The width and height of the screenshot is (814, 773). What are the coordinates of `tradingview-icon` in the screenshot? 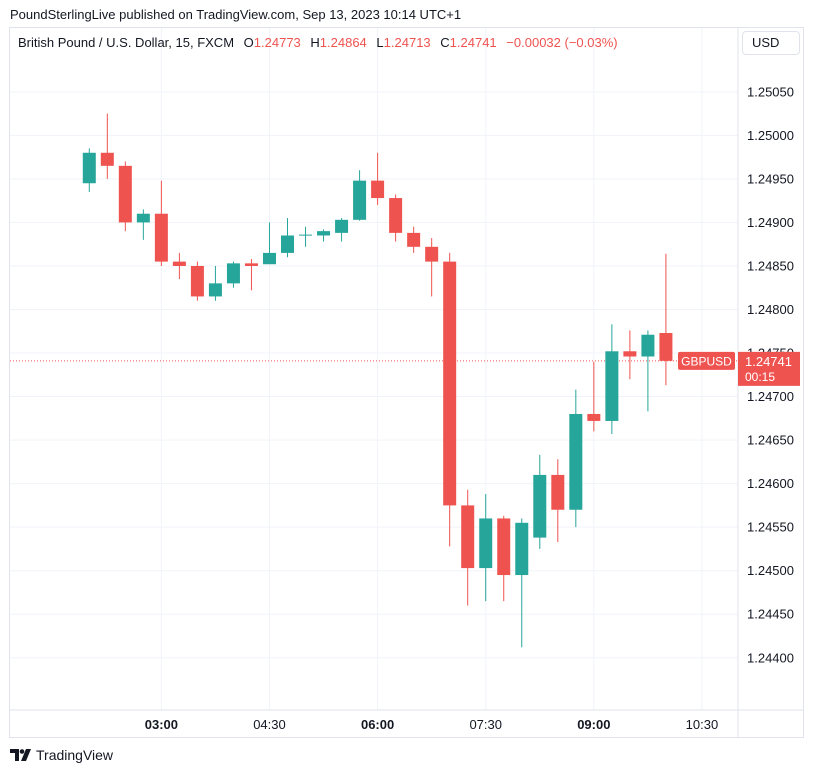 It's located at (20, 755).